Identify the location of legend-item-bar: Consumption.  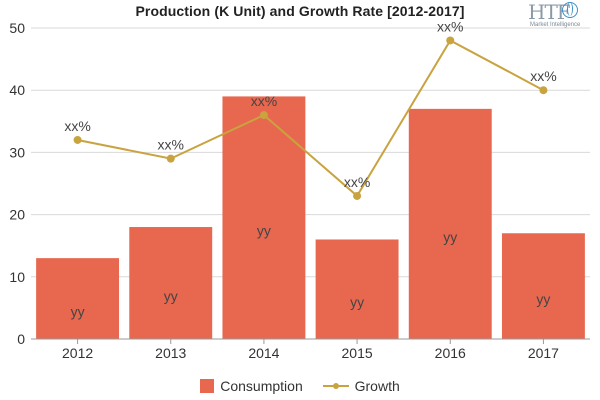
(251, 386).